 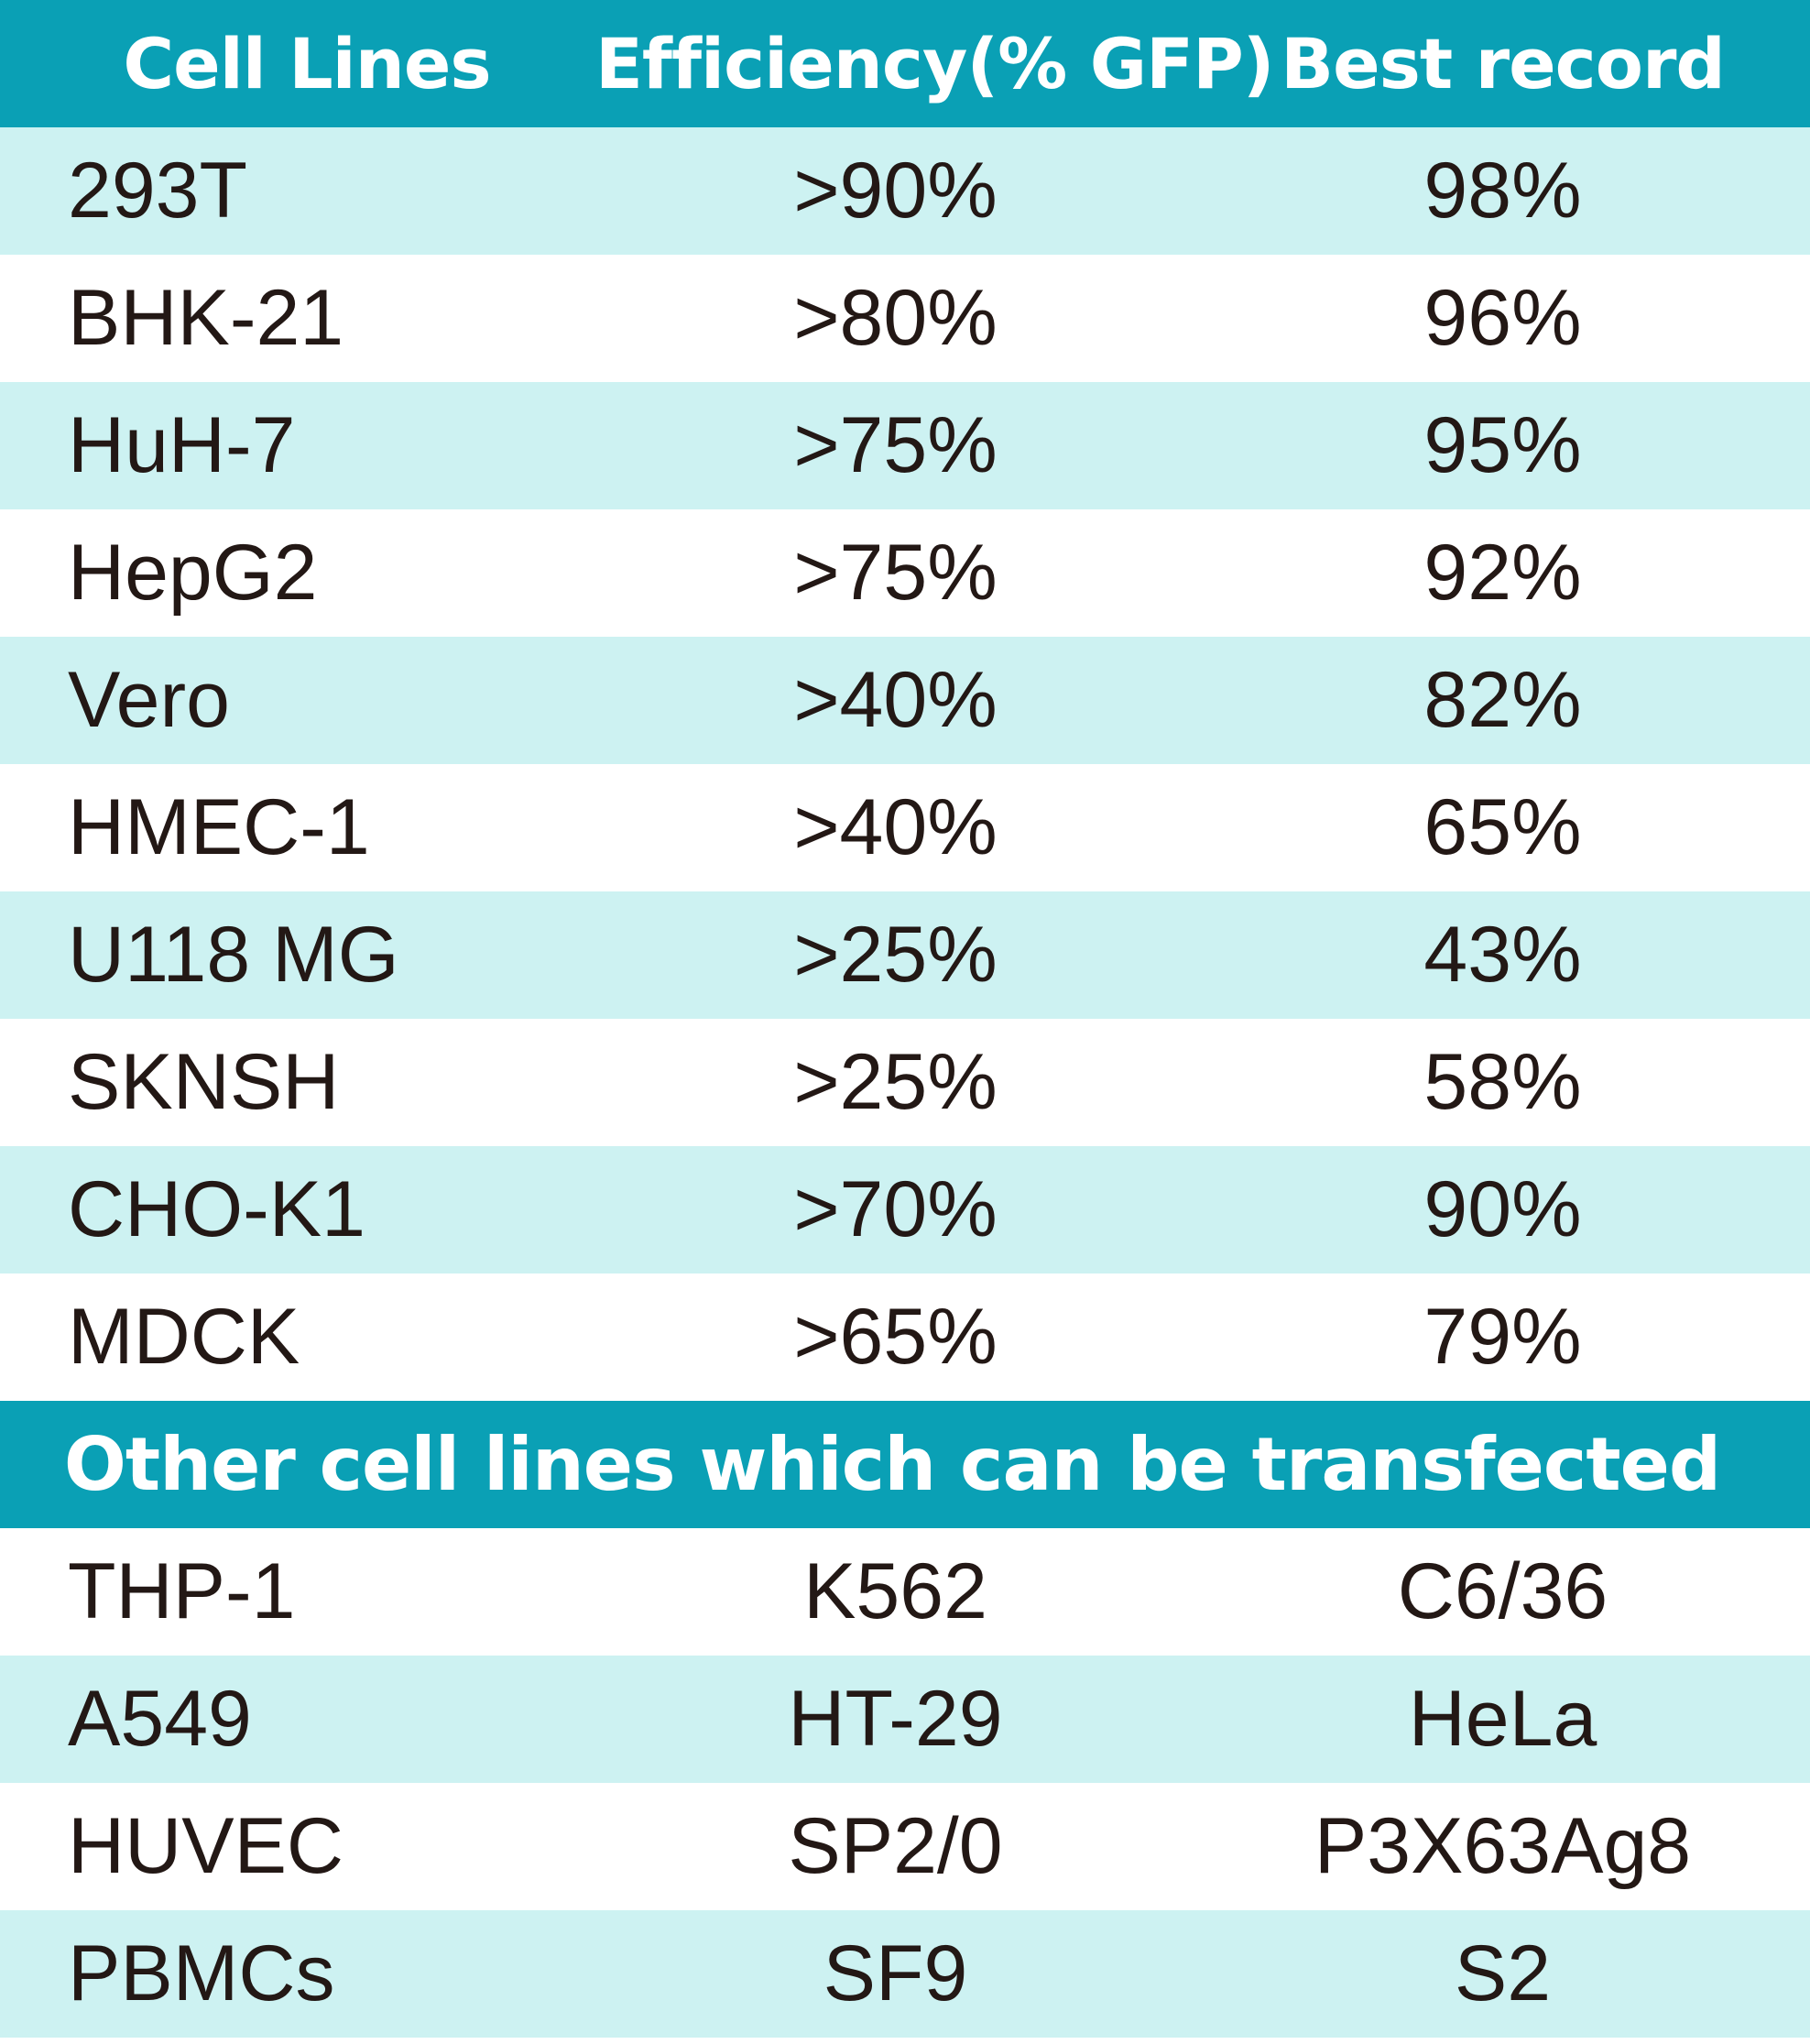 What do you see at coordinates (201, 1973) in the screenshot?
I see `other-cell-line: PBMCs` at bounding box center [201, 1973].